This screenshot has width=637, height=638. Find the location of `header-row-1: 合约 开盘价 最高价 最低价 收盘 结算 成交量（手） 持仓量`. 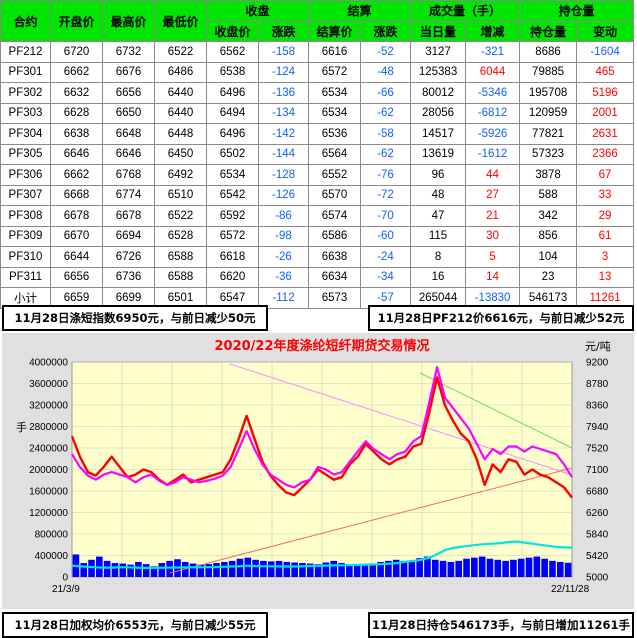

header-row-1: 合约 开盘价 最高价 最低价 收盘 结算 成交量（手） 持仓量 is located at coordinates (317, 11).